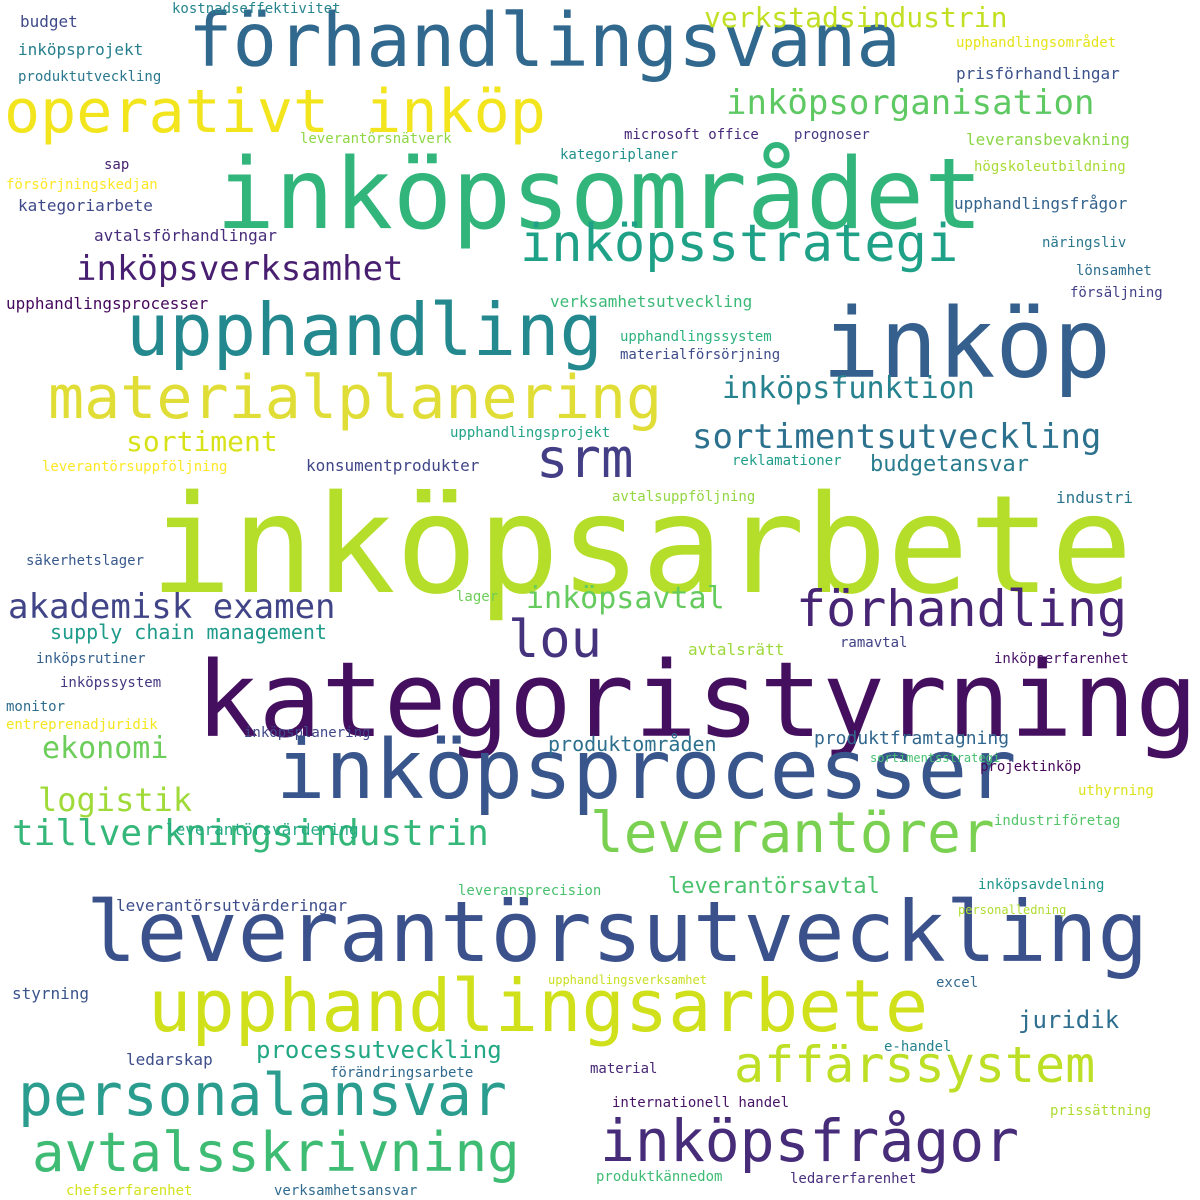  I want to click on word-industriforetag: industriföretag, so click(1057, 821).